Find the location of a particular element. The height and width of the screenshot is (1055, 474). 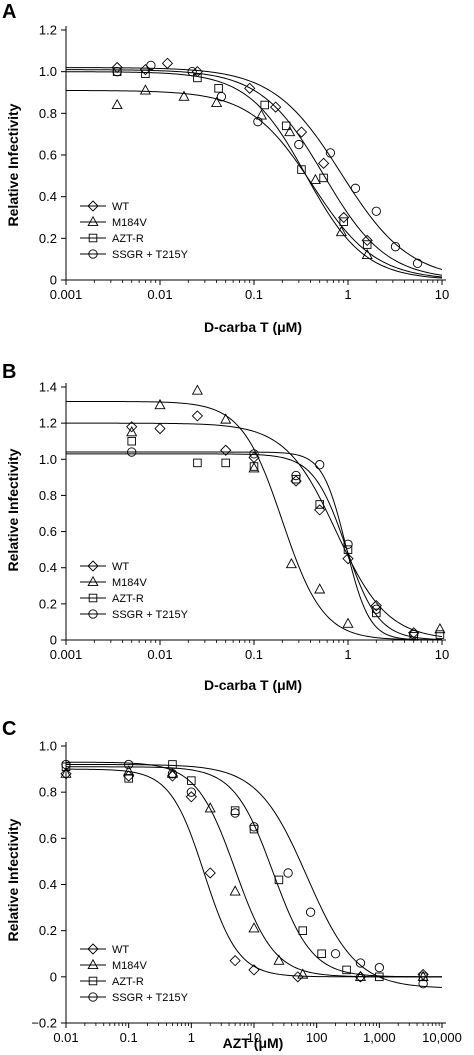

fit-curve-triangle is located at coordinates (254, 183).